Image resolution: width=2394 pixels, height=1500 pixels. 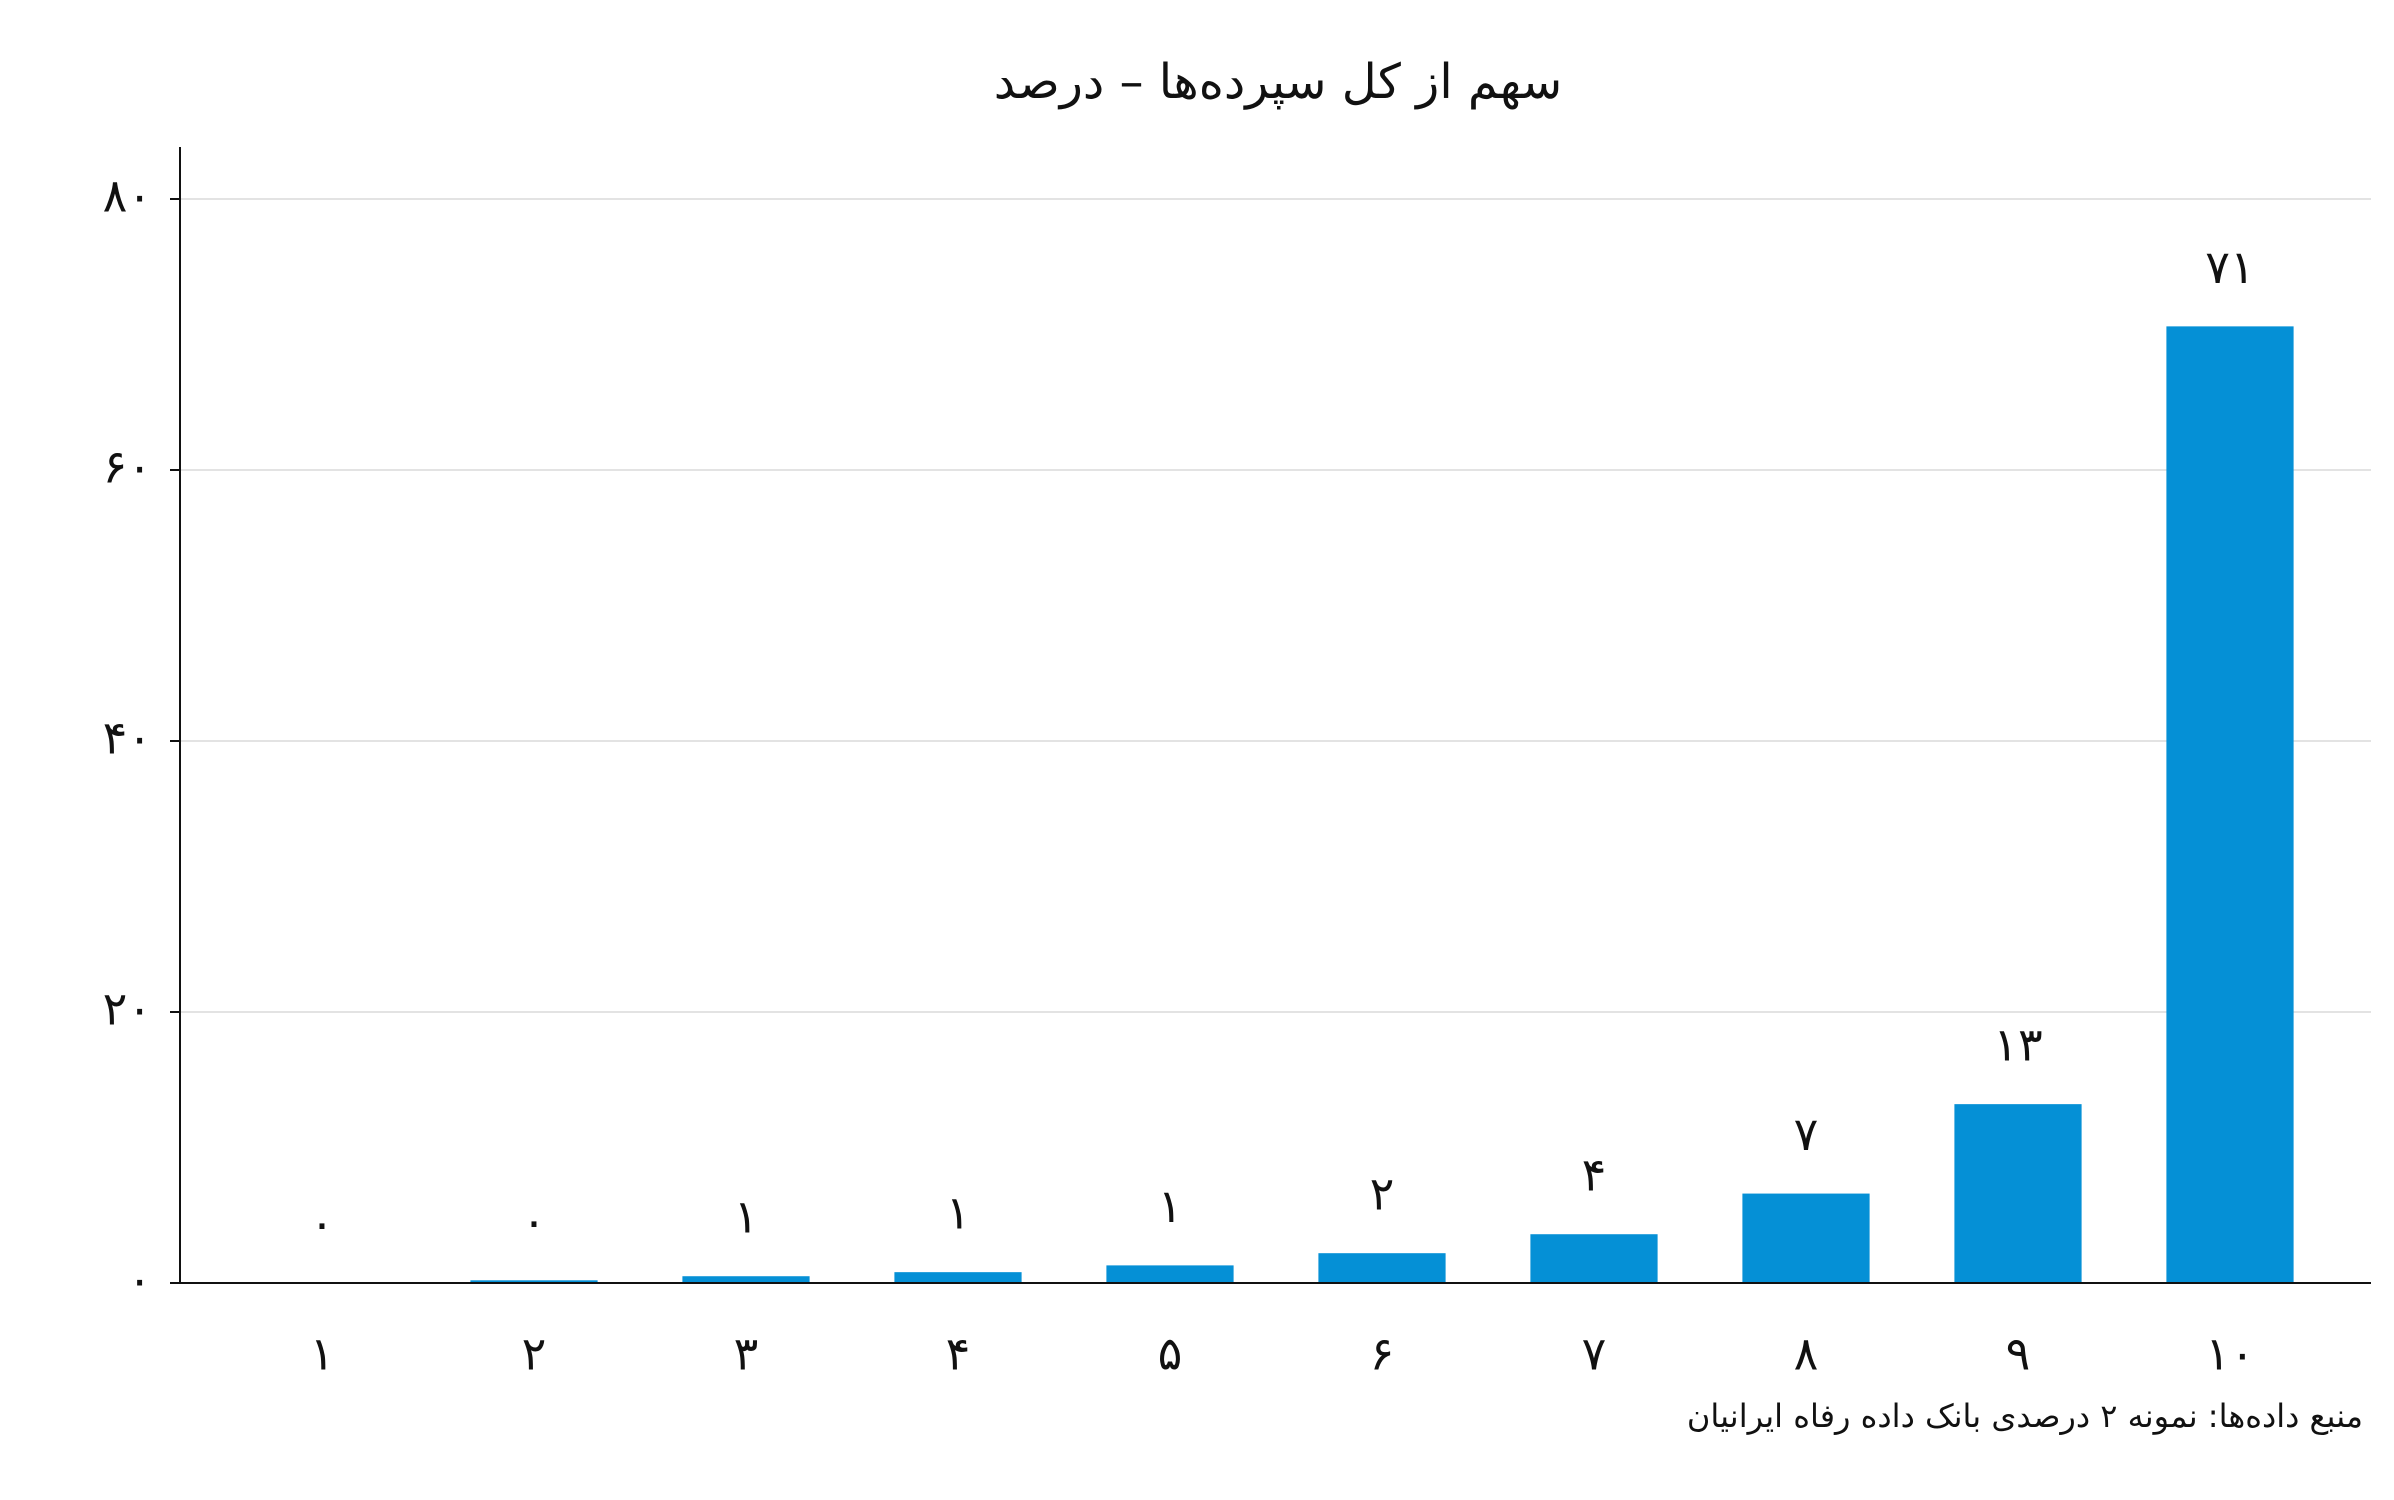 What do you see at coordinates (746, 1354) in the screenshot?
I see `x-tick-label: ۳` at bounding box center [746, 1354].